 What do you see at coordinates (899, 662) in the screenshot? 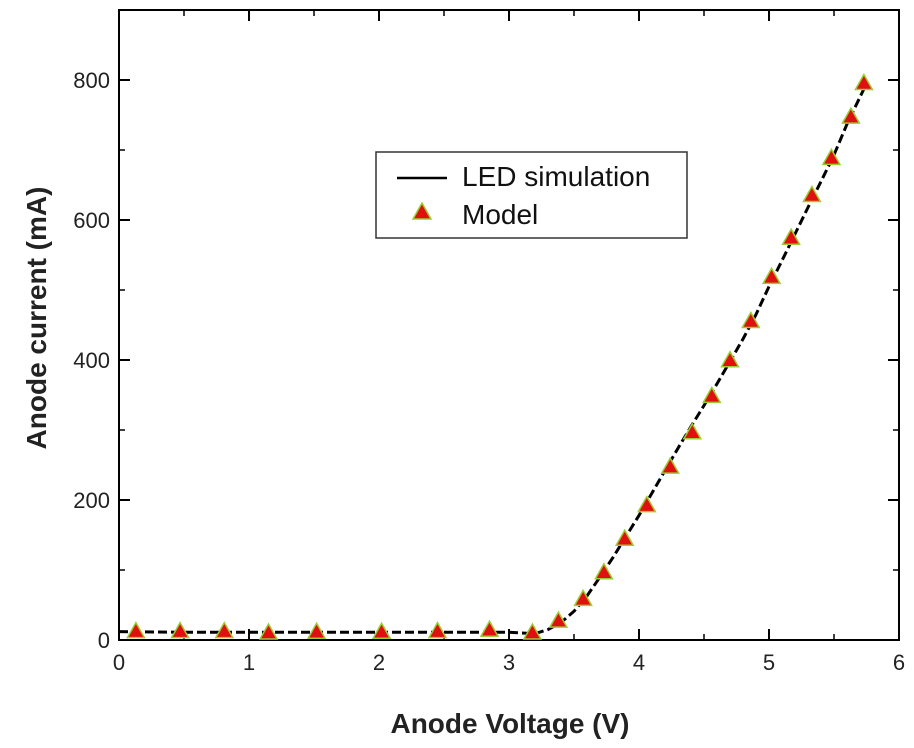
I see `x-tick-label: 6` at bounding box center [899, 662].